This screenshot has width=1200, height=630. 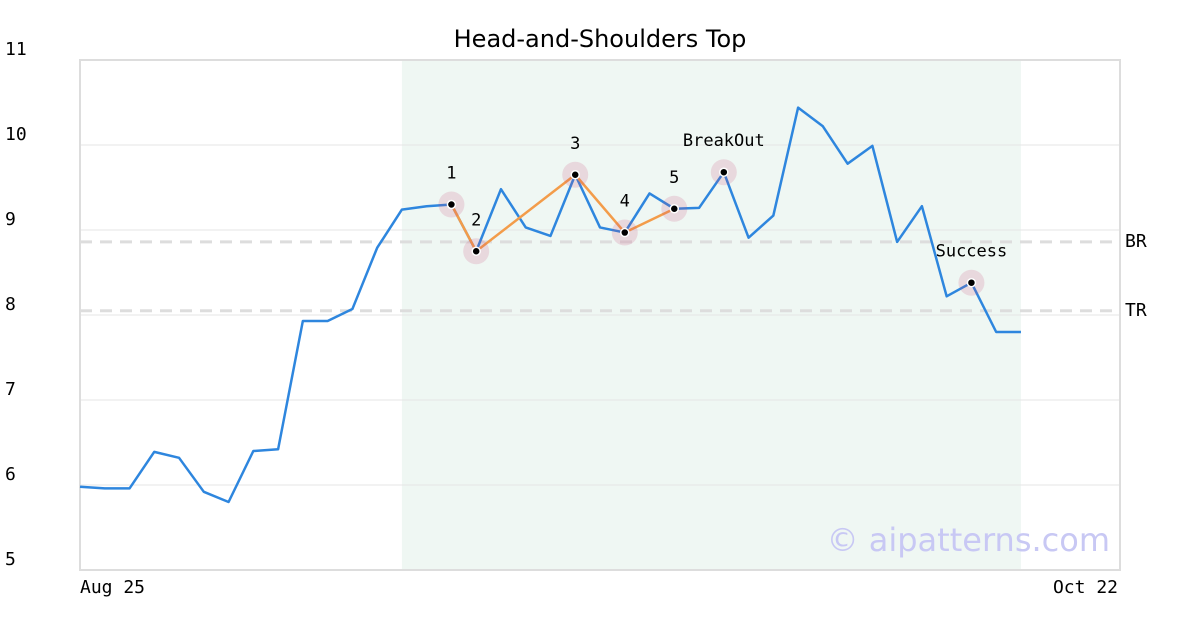 I want to click on y-tick-label: 11, so click(x=16, y=49).